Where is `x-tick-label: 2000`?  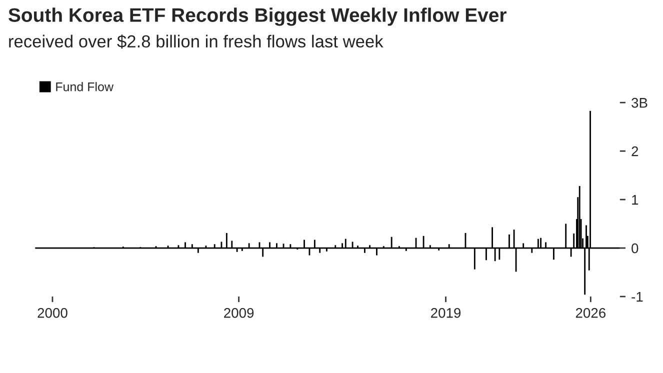
x-tick-label: 2000 is located at coordinates (53, 313).